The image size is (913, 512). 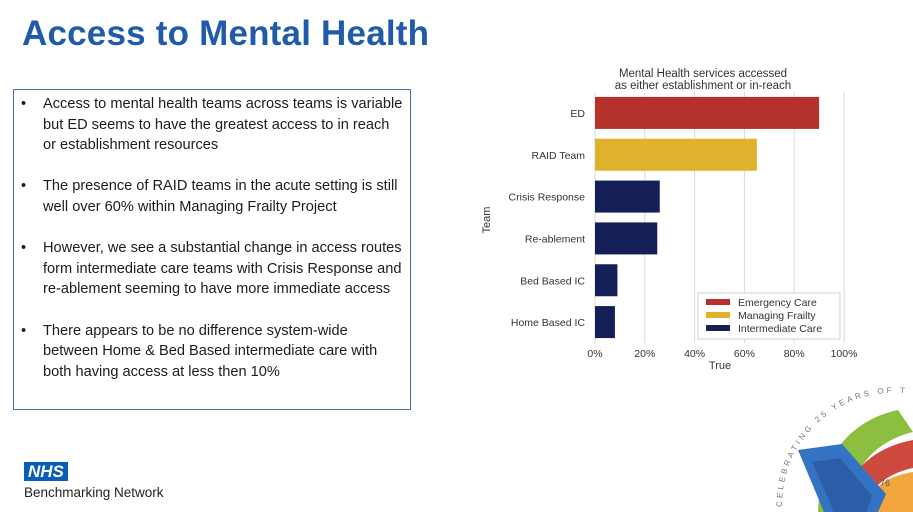 What do you see at coordinates (703, 74) in the screenshot?
I see `chart-title-line-1: Mental Health services accessed` at bounding box center [703, 74].